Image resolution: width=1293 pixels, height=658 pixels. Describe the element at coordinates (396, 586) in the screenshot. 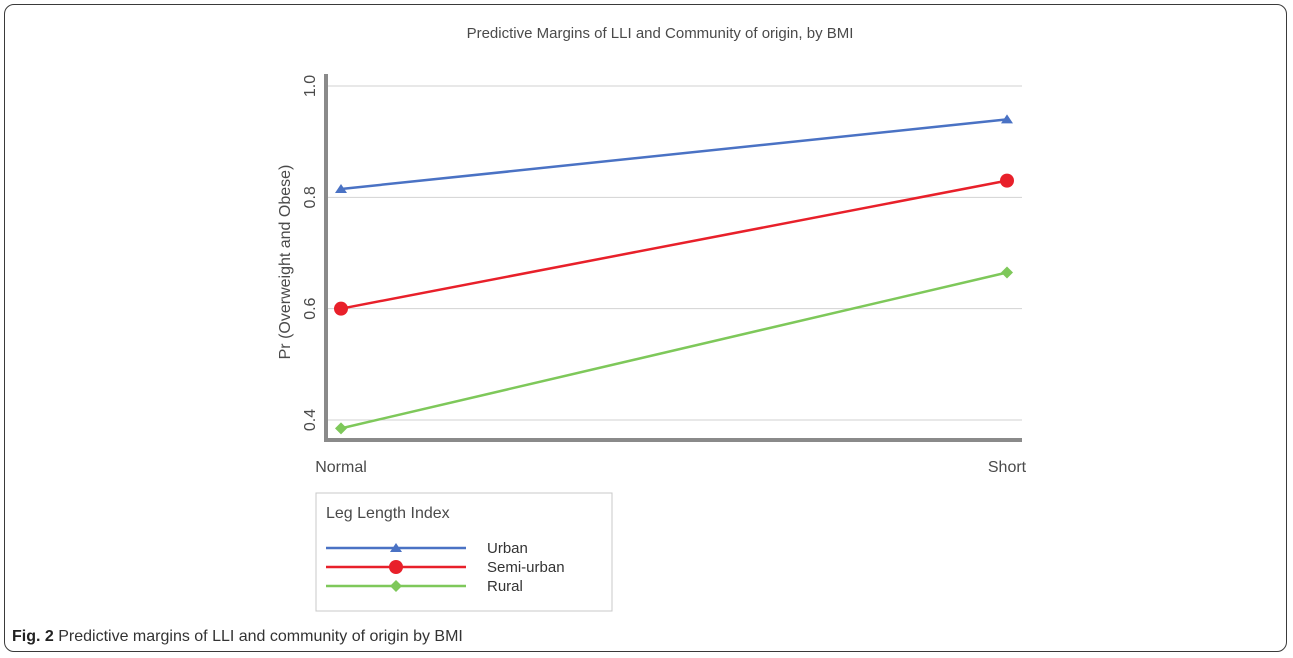

I see `legend-marker-rural` at that location.